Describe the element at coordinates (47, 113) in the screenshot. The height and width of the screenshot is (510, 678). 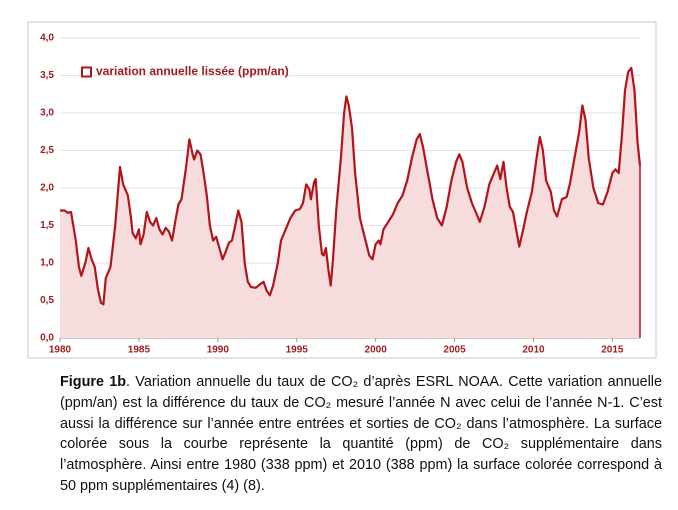
I see `y-tick-label: 3,0` at that location.